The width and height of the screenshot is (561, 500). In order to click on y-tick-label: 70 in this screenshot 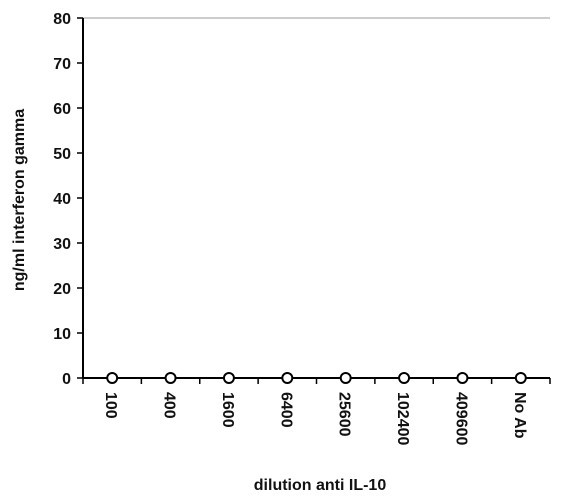, I will do `click(62, 64)`.